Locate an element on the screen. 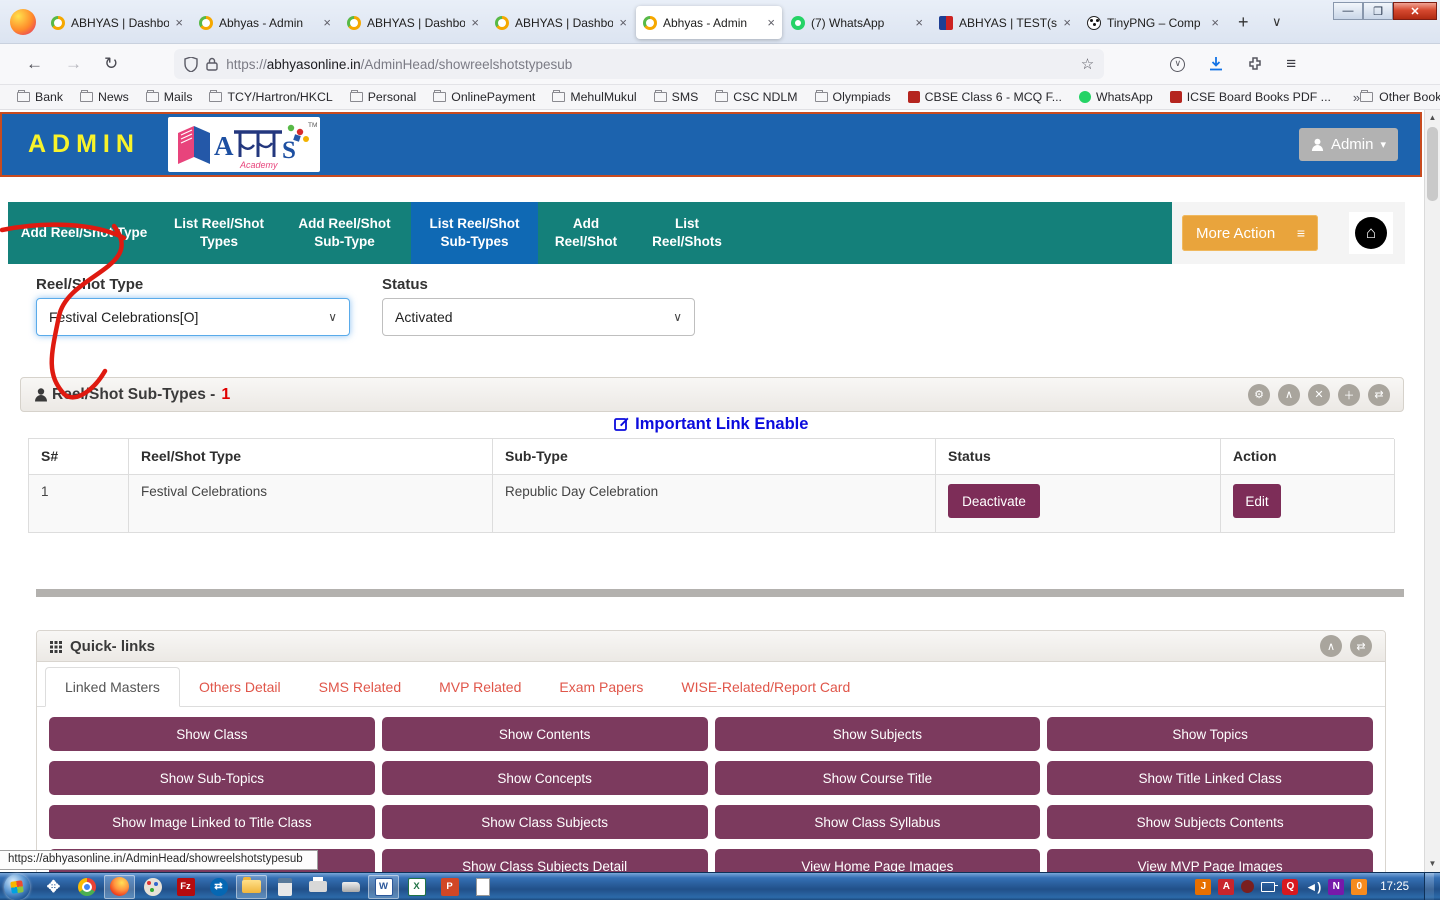 Image resolution: width=1440 pixels, height=900 pixels. scroll-up-icon: ▲ is located at coordinates (1432, 117).